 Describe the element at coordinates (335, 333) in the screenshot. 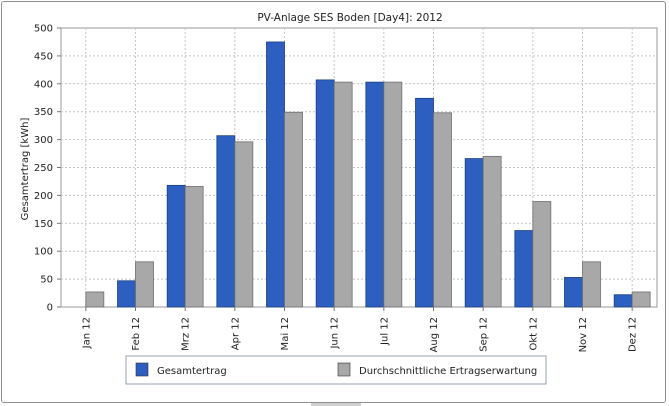

I see `x-tick-label: Jun 12` at that location.